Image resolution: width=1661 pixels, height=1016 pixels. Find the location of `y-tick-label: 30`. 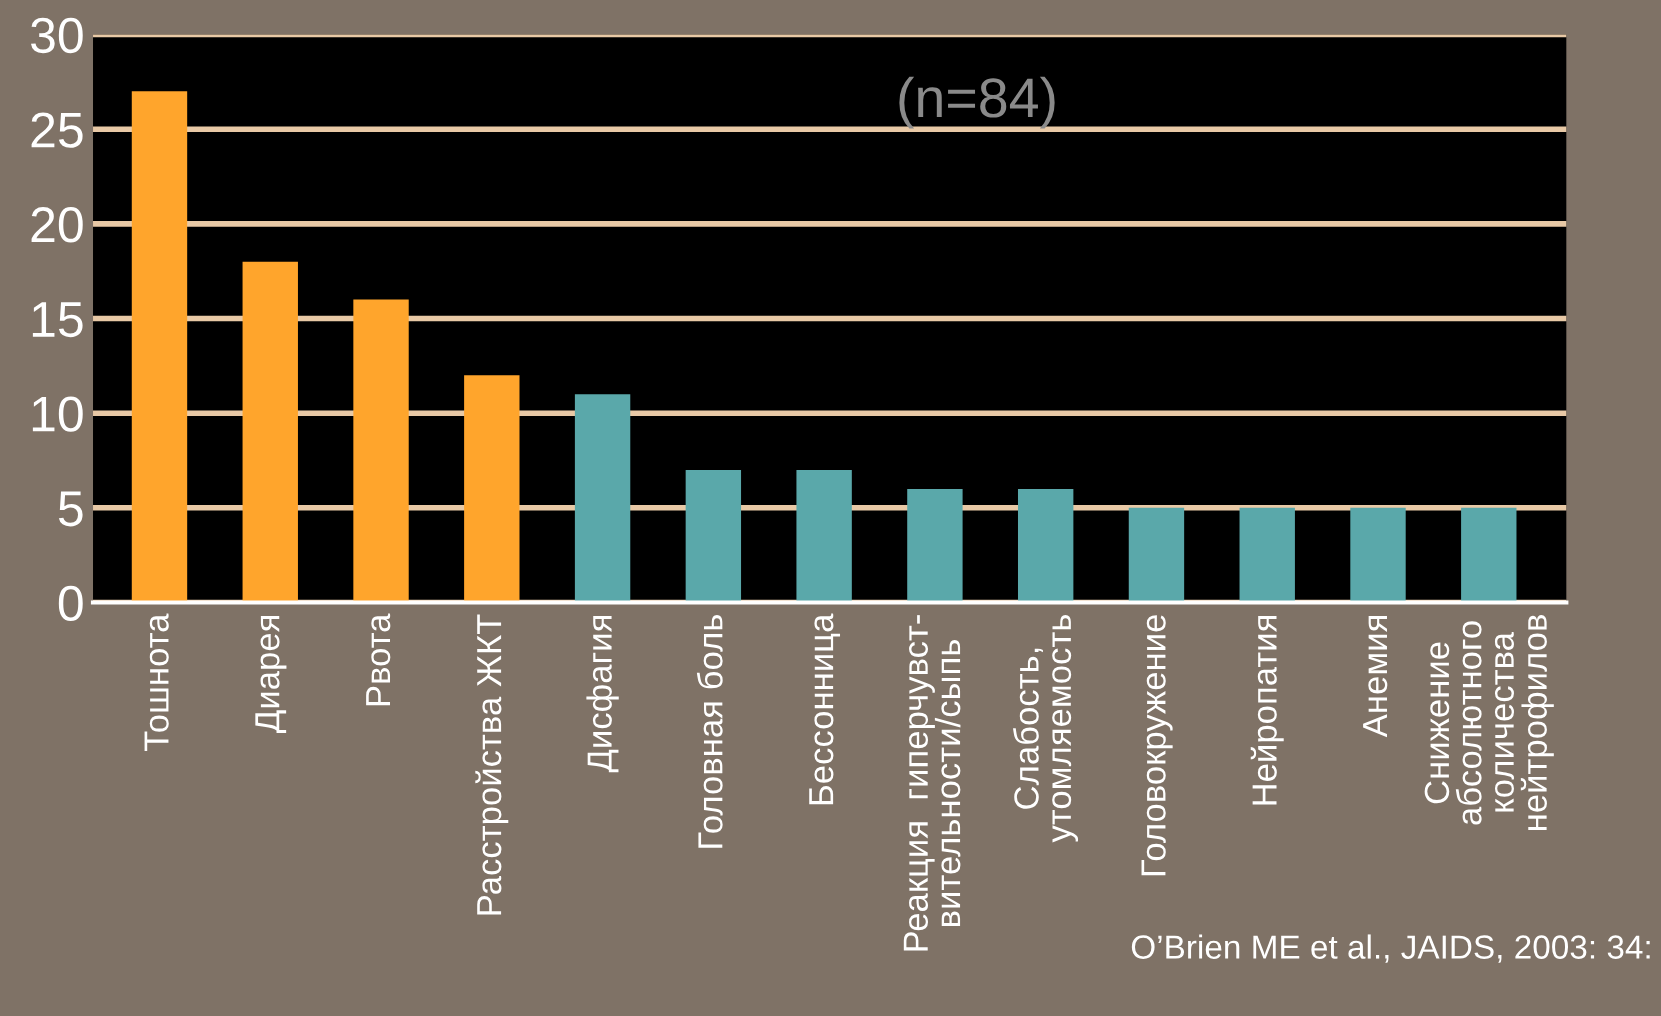

y-tick-label: 30 is located at coordinates (56, 35).